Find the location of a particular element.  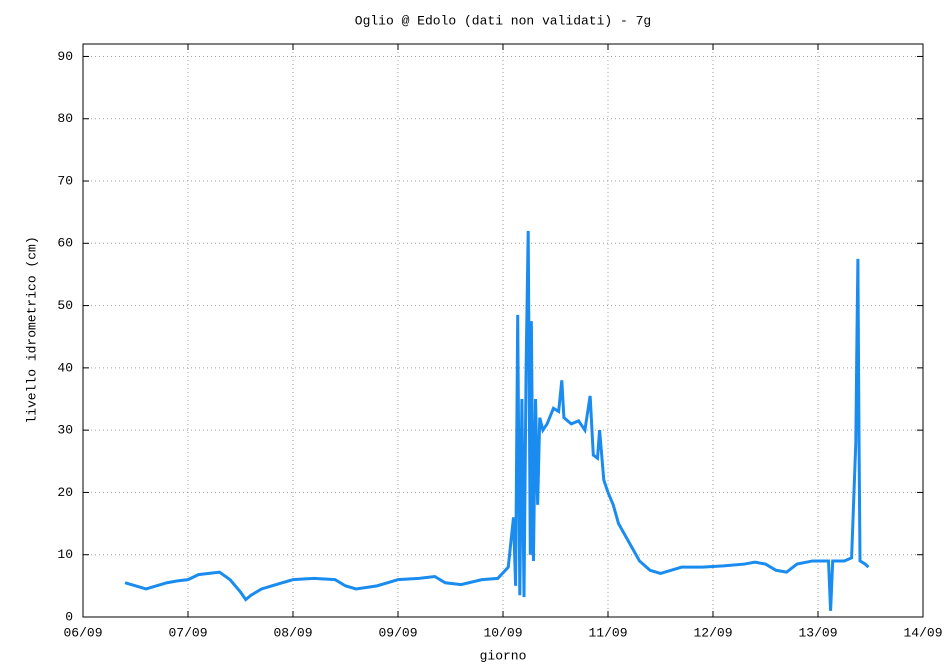

y-tick-label: 80 is located at coordinates (65, 118).